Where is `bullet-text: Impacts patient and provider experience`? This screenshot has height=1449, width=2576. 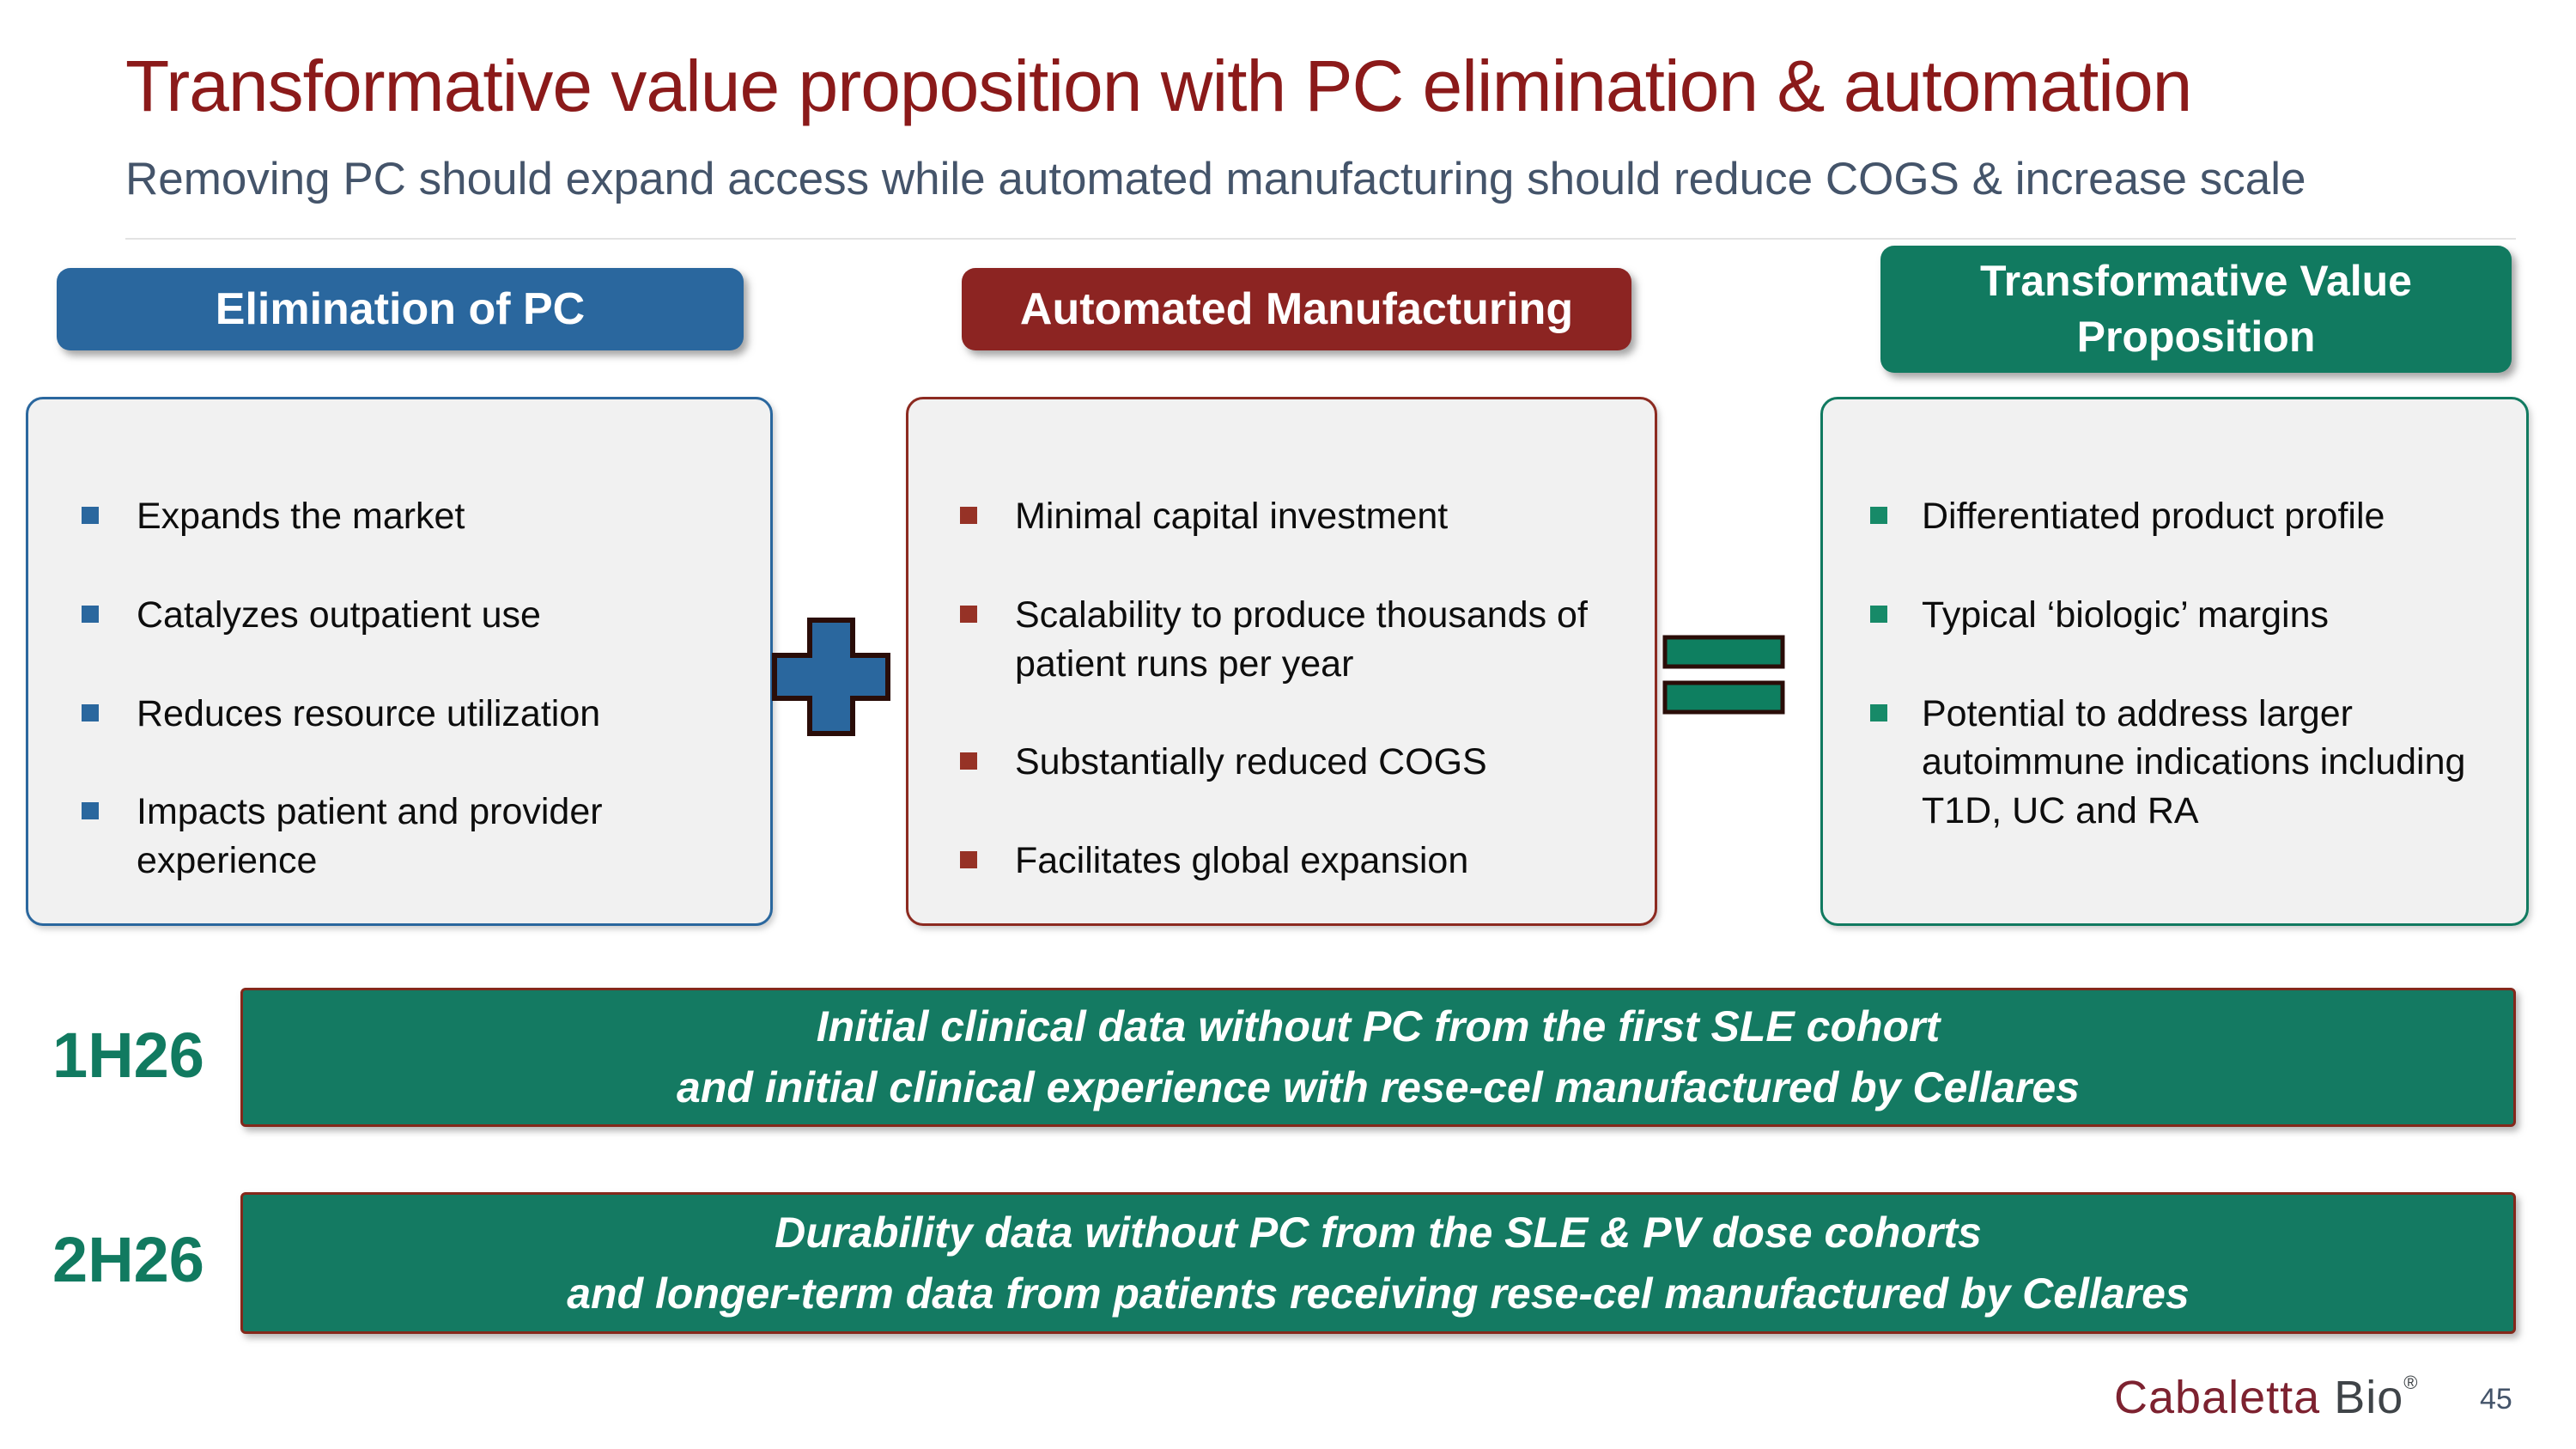
bullet-text: Impacts patient and provider experience is located at coordinates (370, 836).